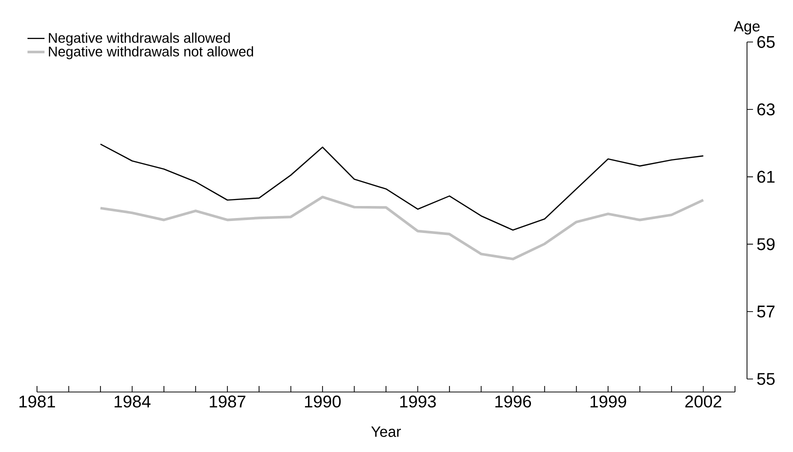 The image size is (793, 452). I want to click on y-tick-label: 65, so click(766, 42).